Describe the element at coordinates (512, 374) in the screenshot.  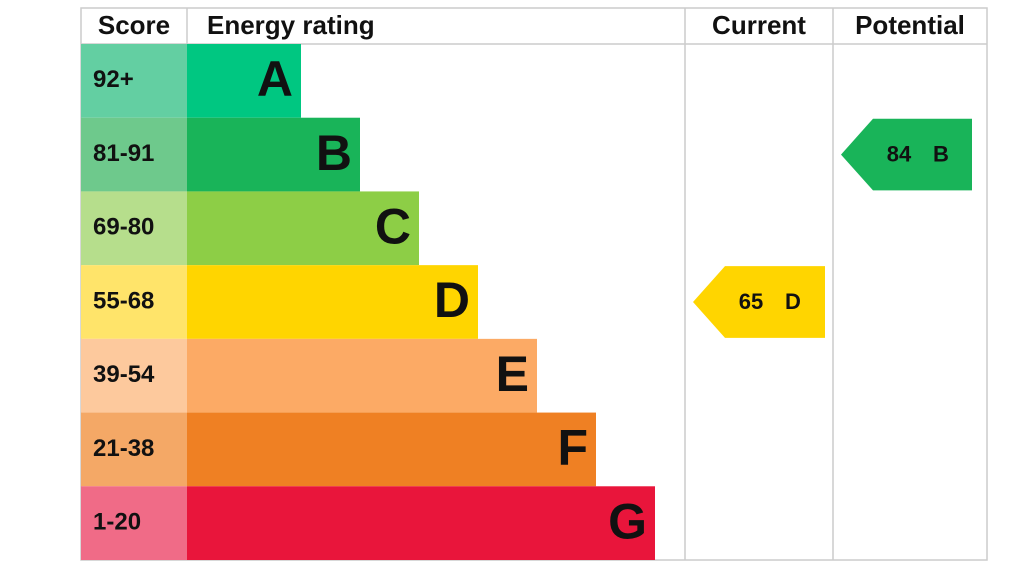
I see `rating-letter: E` at that location.